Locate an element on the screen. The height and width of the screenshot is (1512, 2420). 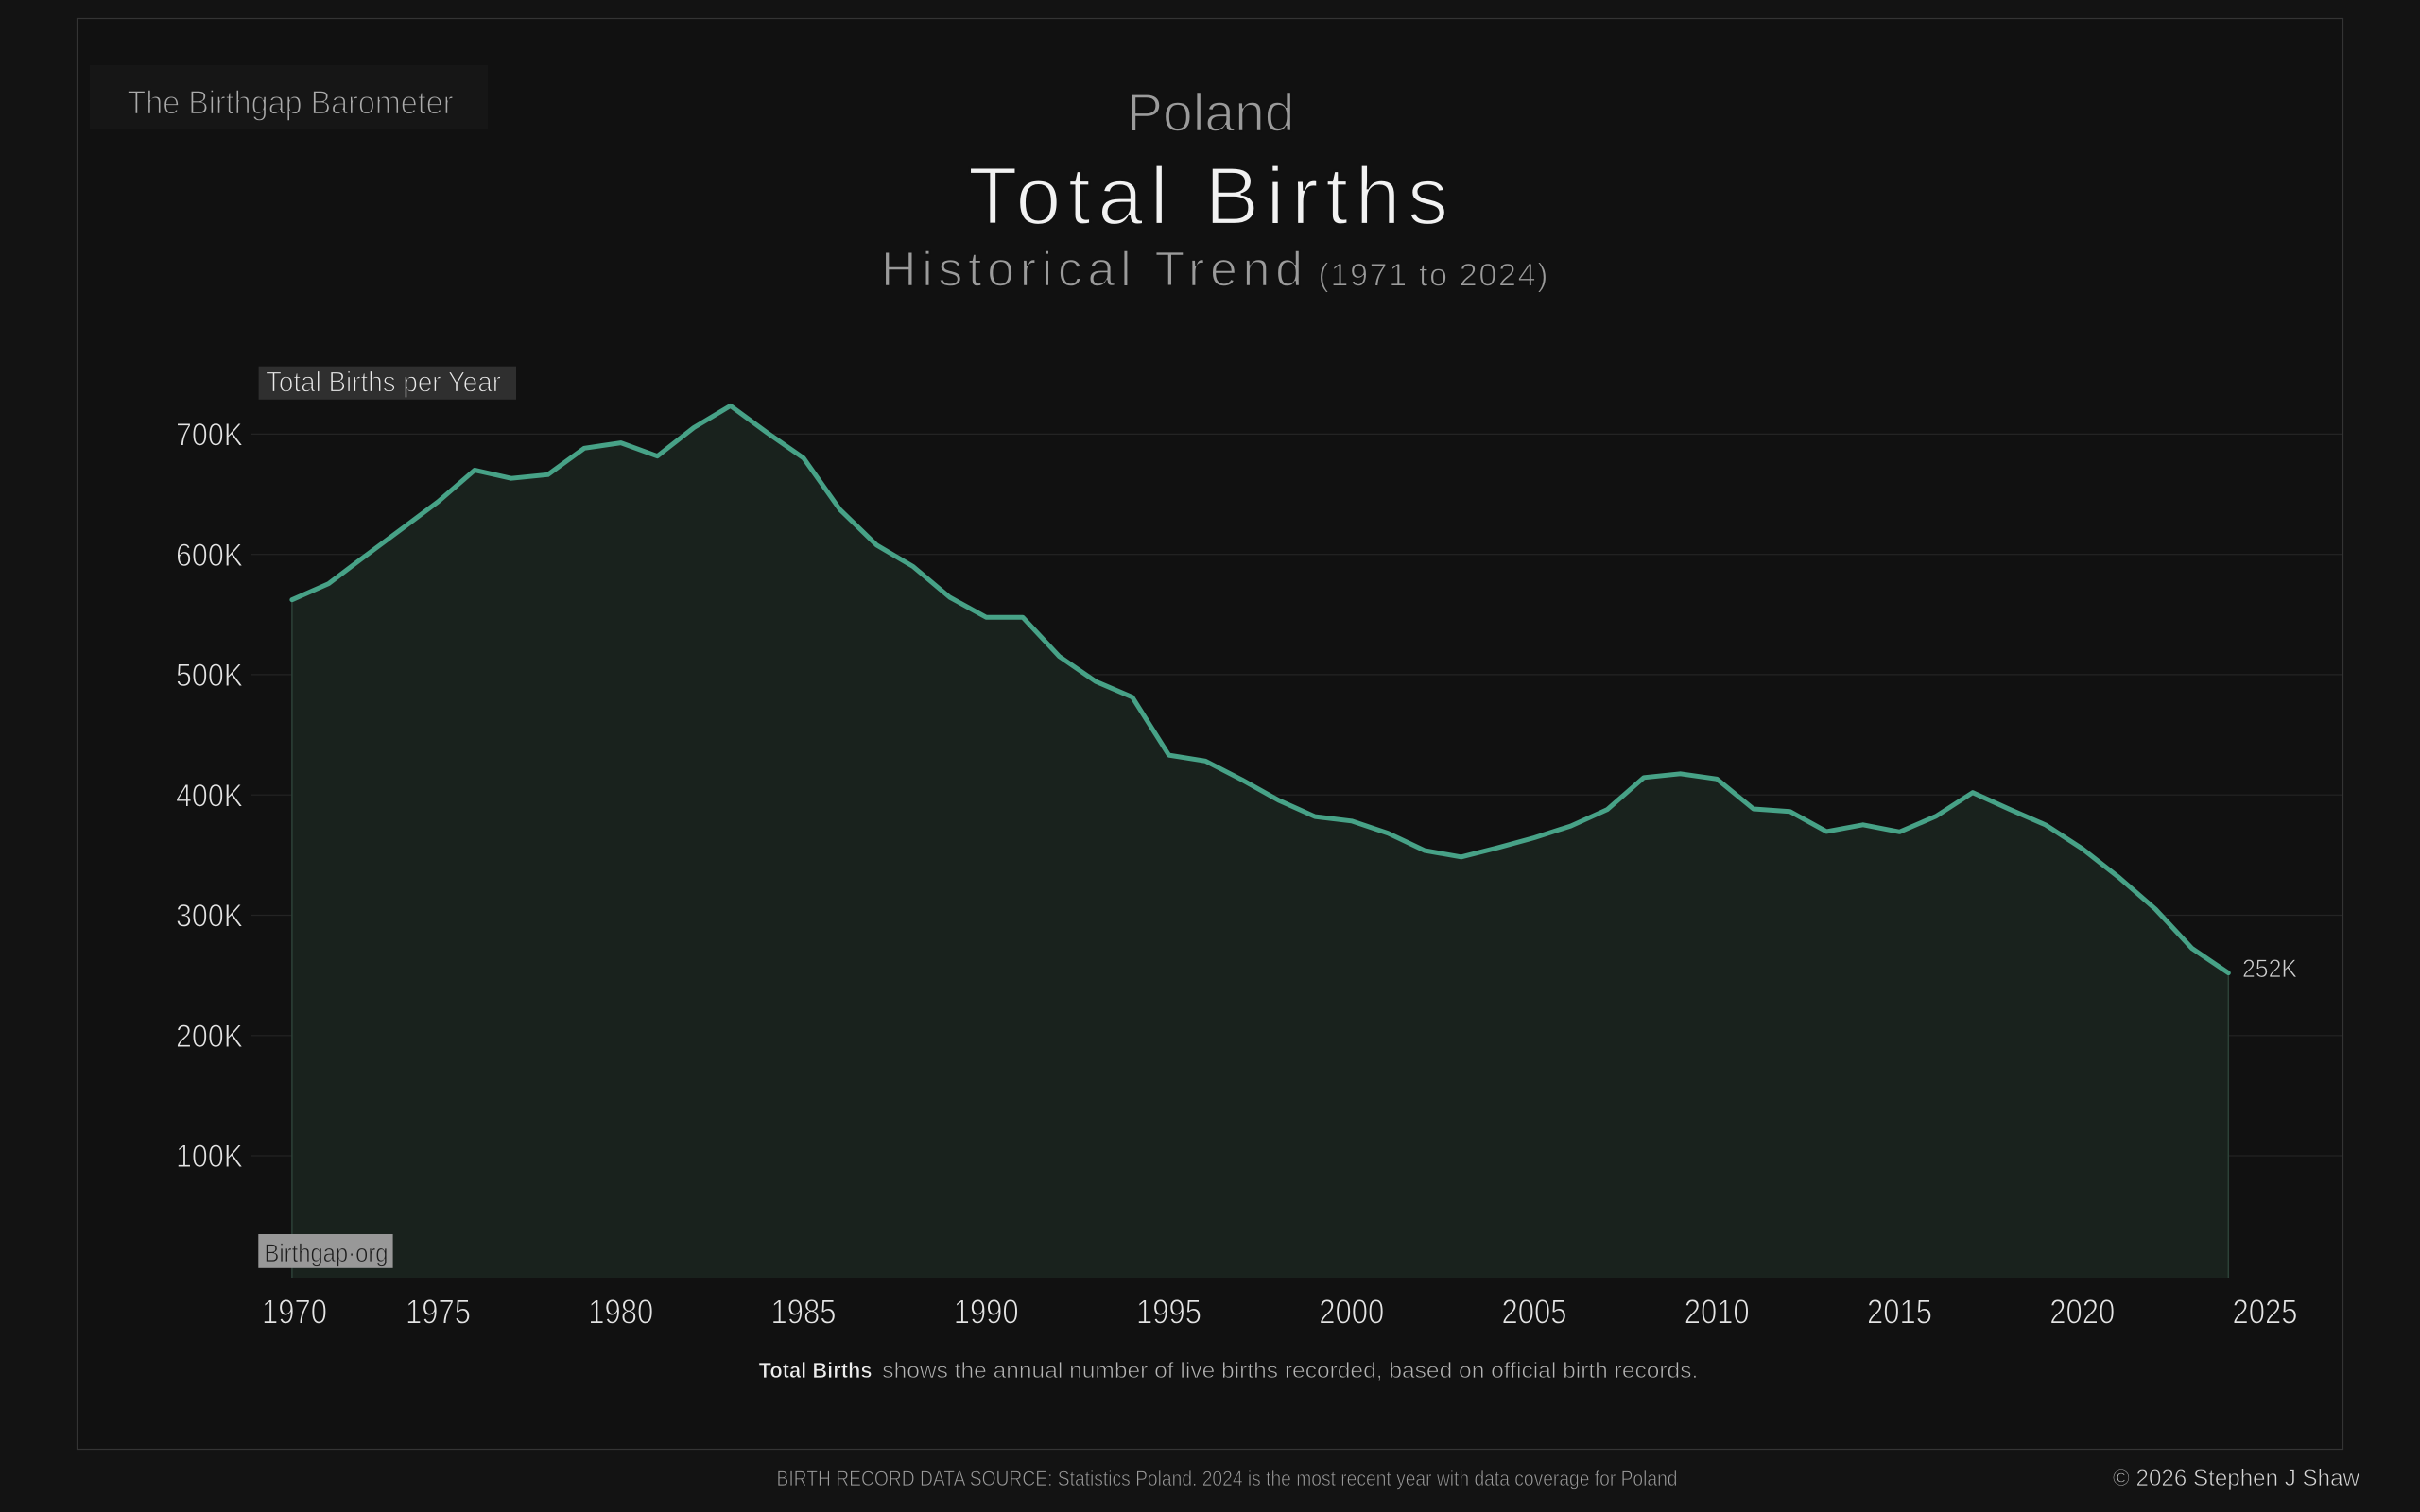
svg-text: 2025 is located at coordinates (2266, 1312).